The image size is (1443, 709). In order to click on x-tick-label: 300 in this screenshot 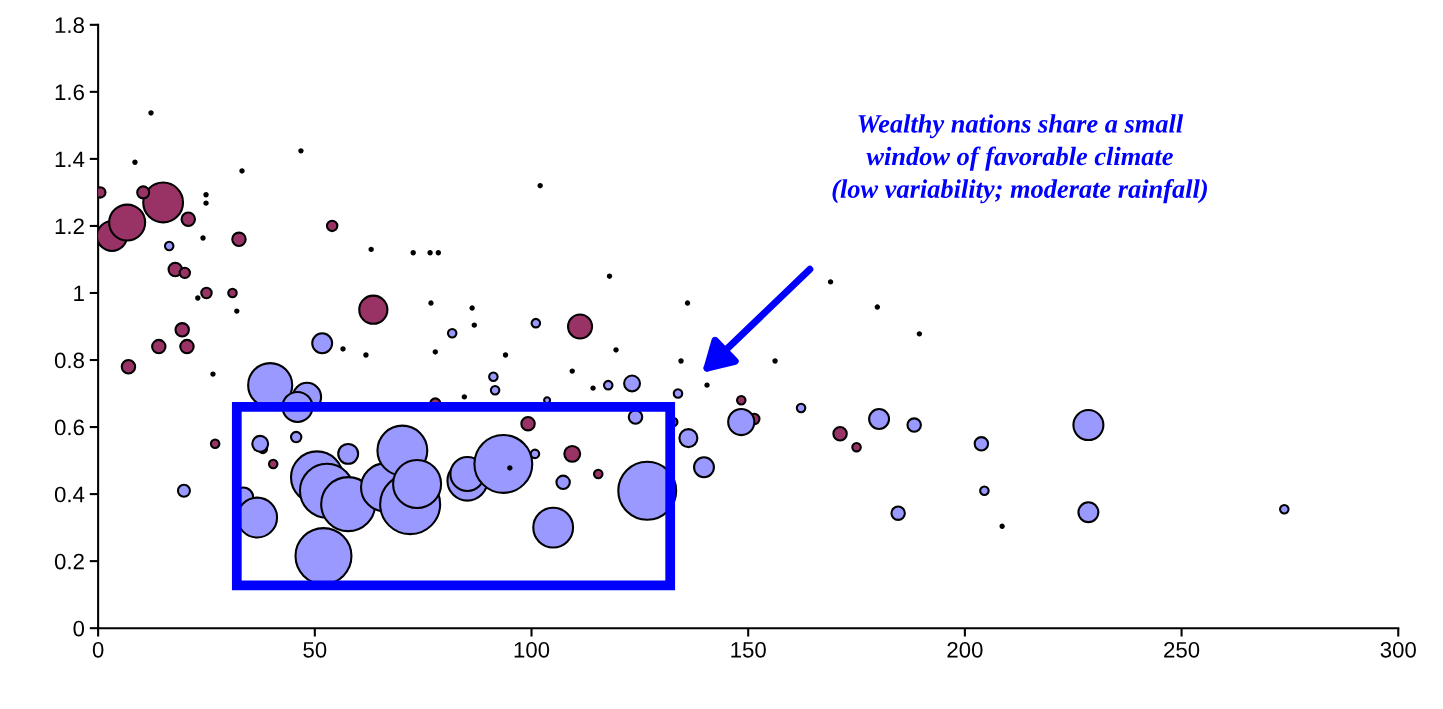, I will do `click(1398, 649)`.